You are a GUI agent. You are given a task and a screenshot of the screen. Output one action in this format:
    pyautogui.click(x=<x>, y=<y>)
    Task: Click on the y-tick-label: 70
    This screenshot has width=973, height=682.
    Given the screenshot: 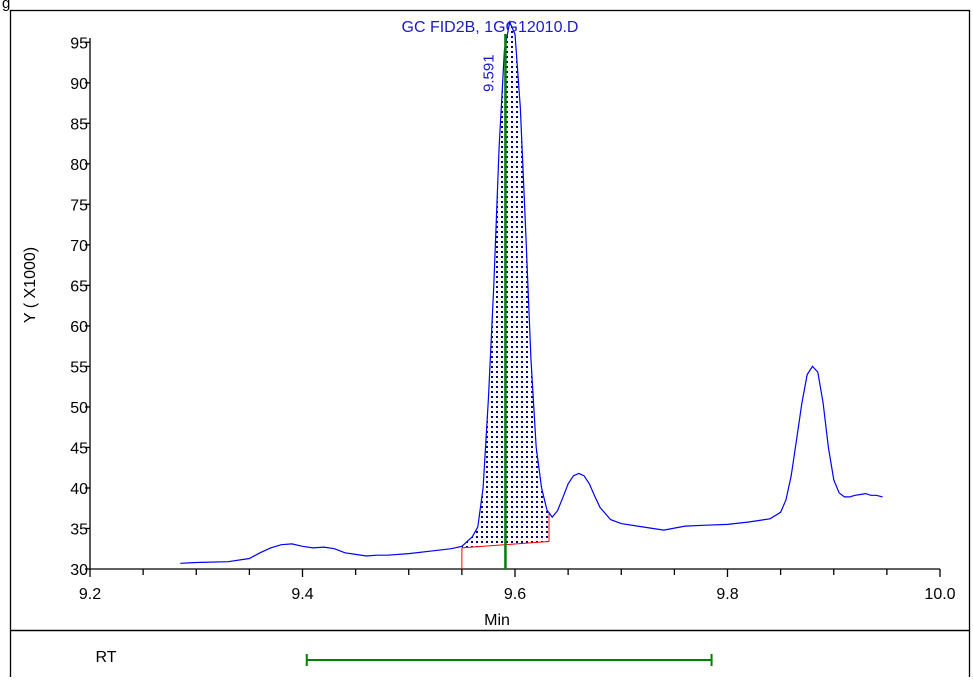 What is the action you would take?
    pyautogui.click(x=79, y=246)
    